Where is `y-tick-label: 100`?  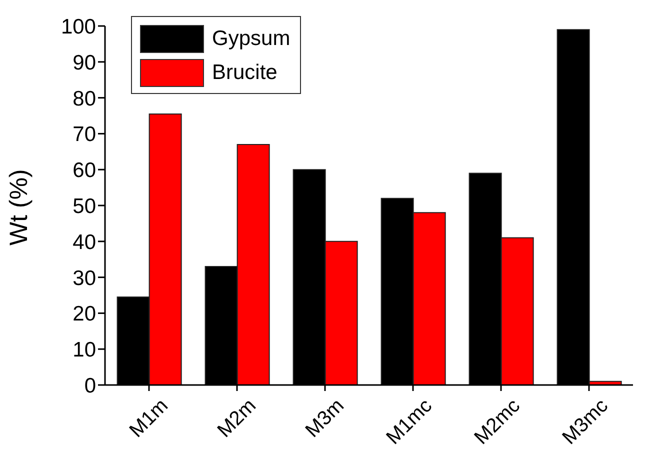 y-tick-label: 100 is located at coordinates (78, 26).